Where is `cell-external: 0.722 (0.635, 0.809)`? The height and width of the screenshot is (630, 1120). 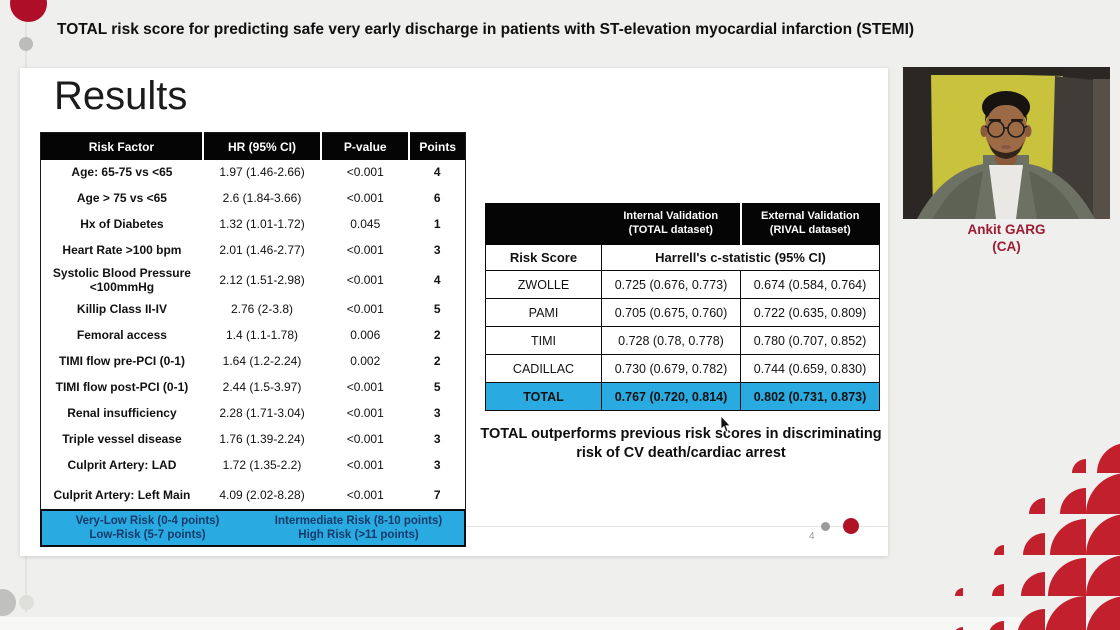
cell-external: 0.722 (0.635, 0.809) is located at coordinates (810, 312).